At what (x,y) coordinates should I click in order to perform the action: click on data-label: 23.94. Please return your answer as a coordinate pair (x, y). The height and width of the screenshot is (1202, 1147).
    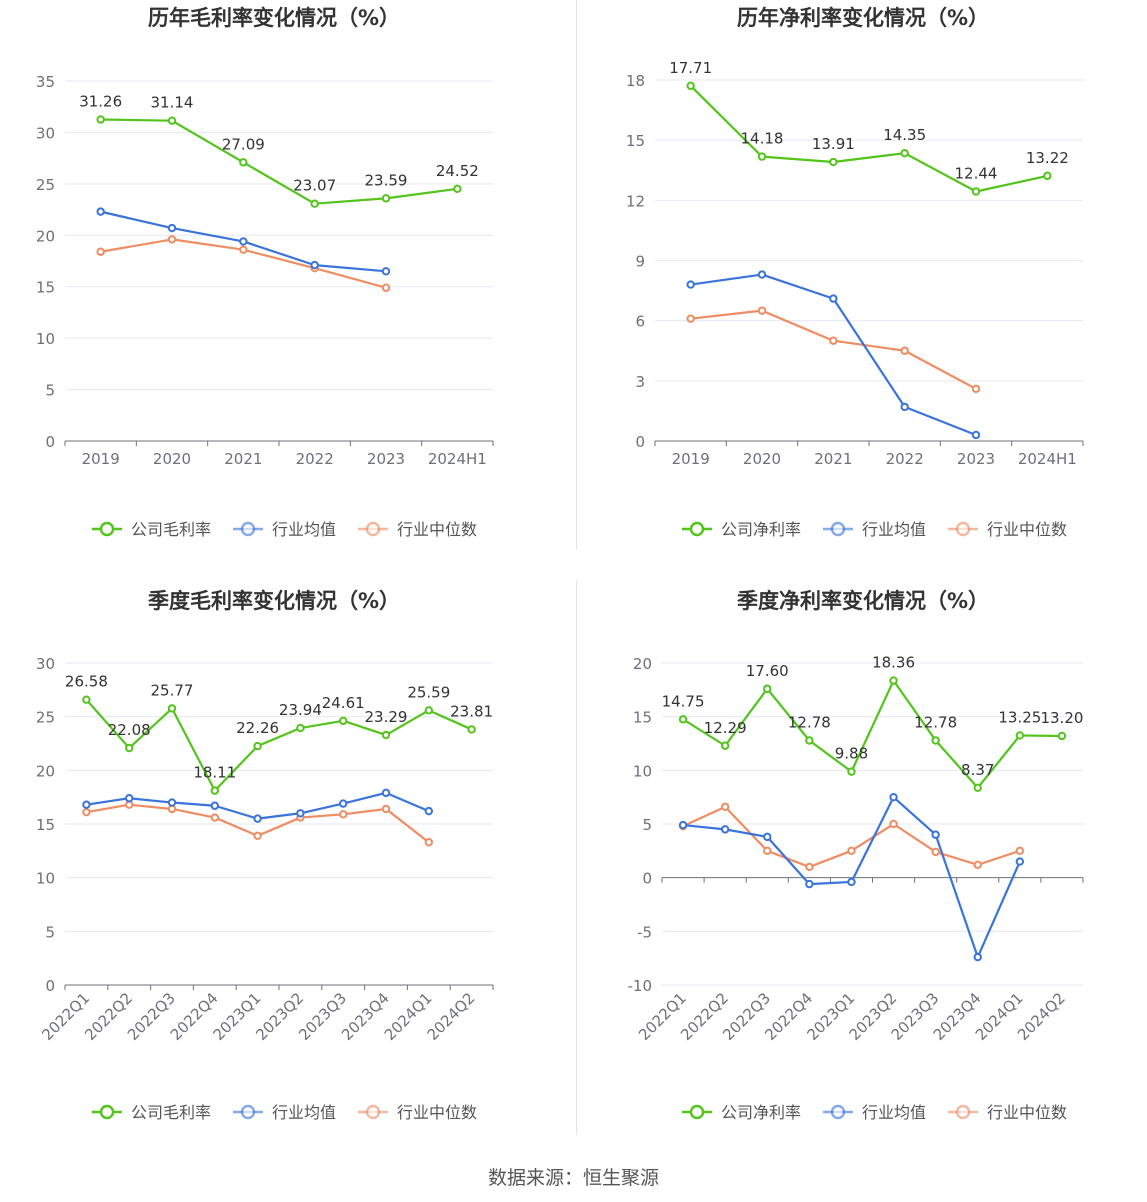
    Looking at the image, I should click on (300, 710).